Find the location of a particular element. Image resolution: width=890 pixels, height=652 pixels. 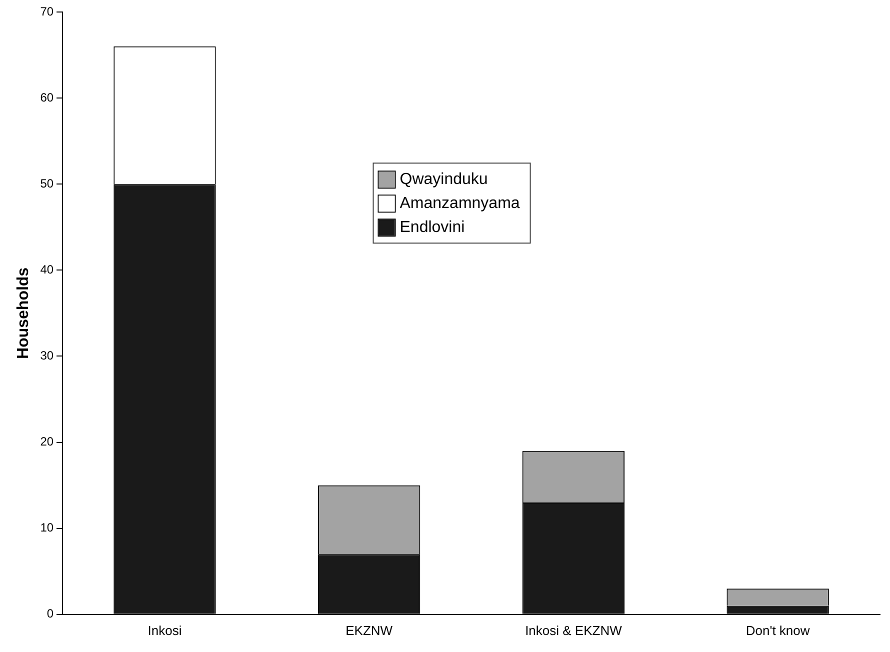

legend-label: Qwayinduku is located at coordinates (444, 179).